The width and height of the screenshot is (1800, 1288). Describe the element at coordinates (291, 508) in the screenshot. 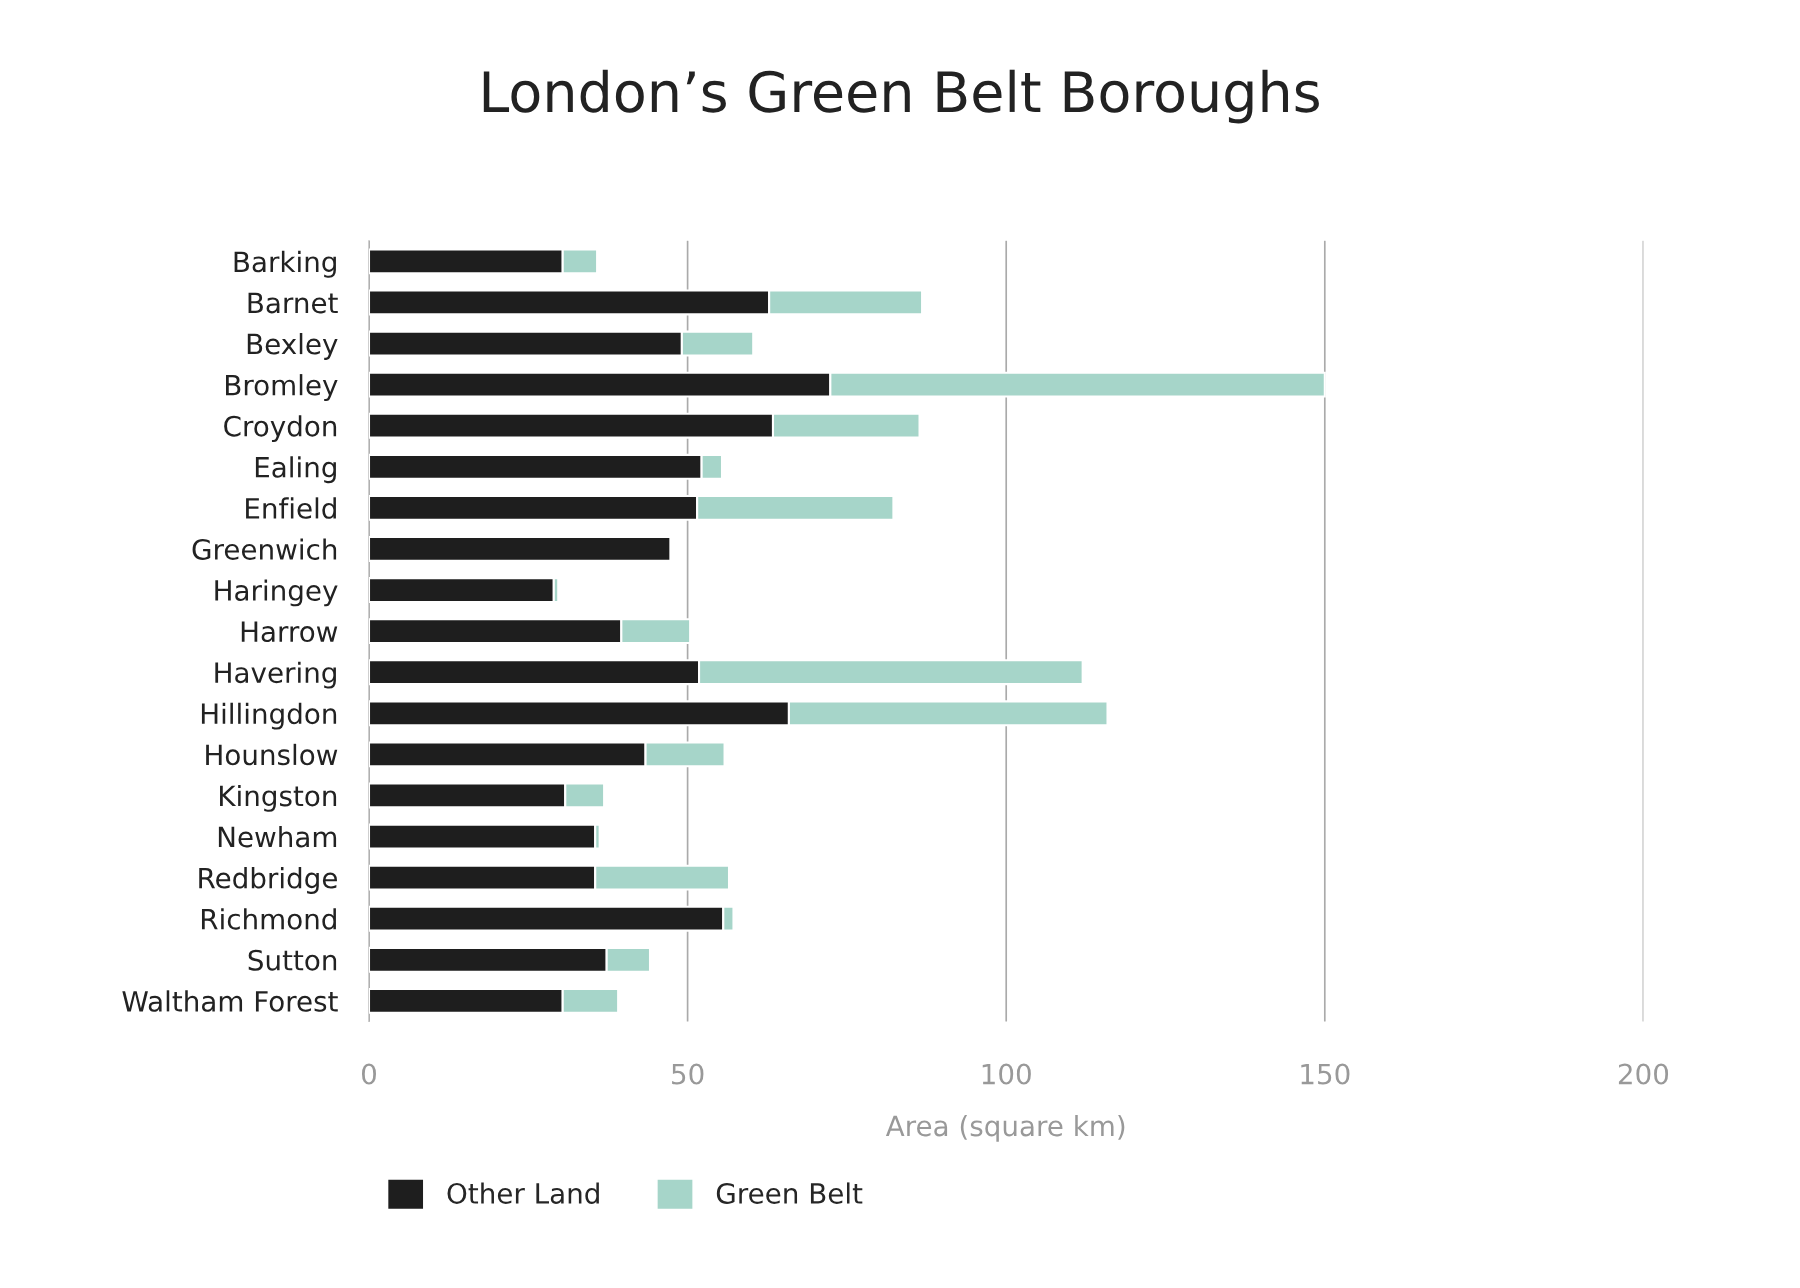

I see `y-tick-label: Enfield` at that location.